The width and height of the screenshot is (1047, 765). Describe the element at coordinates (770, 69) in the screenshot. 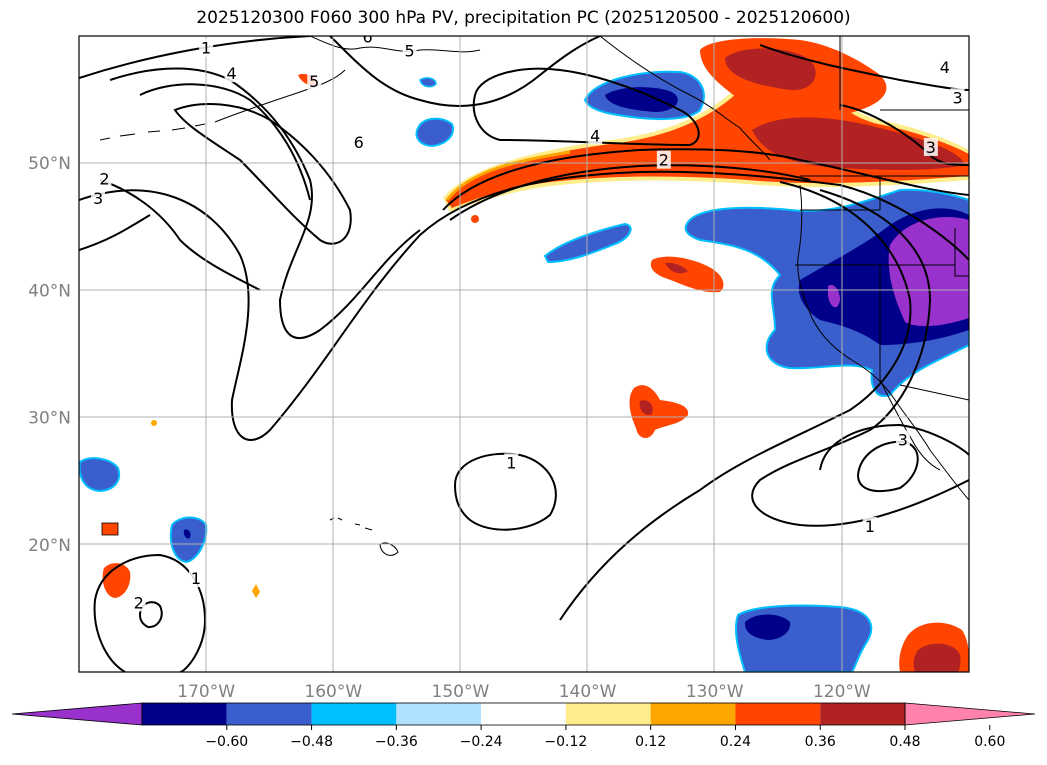

I see `positive-core-north` at that location.